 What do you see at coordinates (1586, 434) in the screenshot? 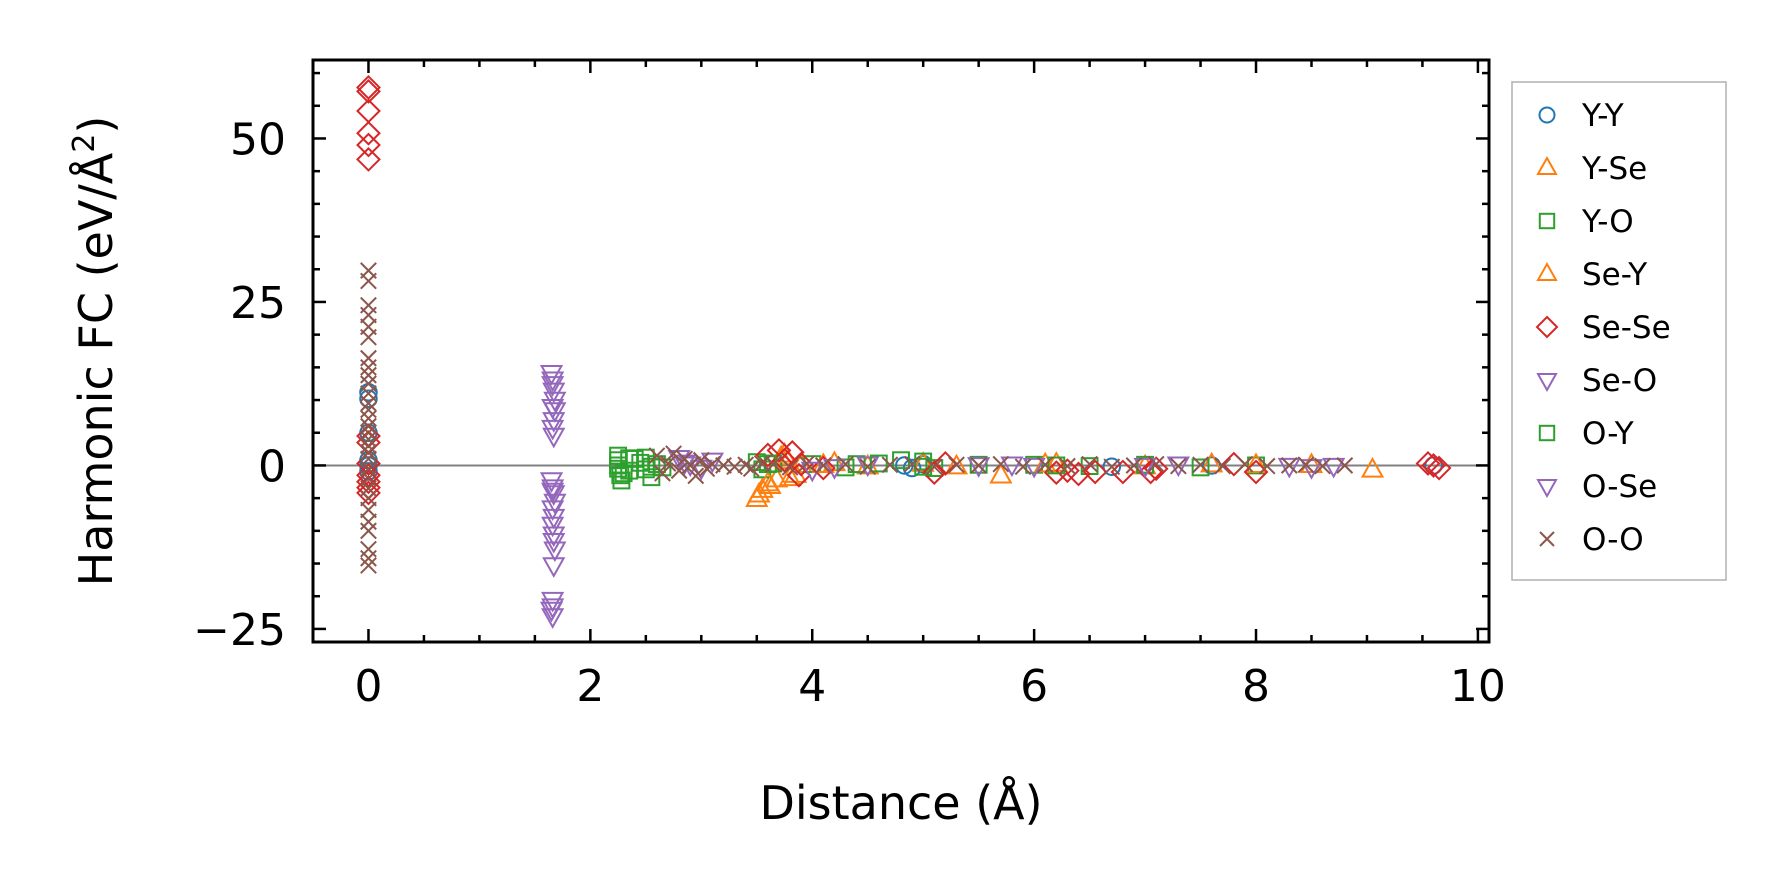
I see `legend-item: O-Y` at bounding box center [1586, 434].